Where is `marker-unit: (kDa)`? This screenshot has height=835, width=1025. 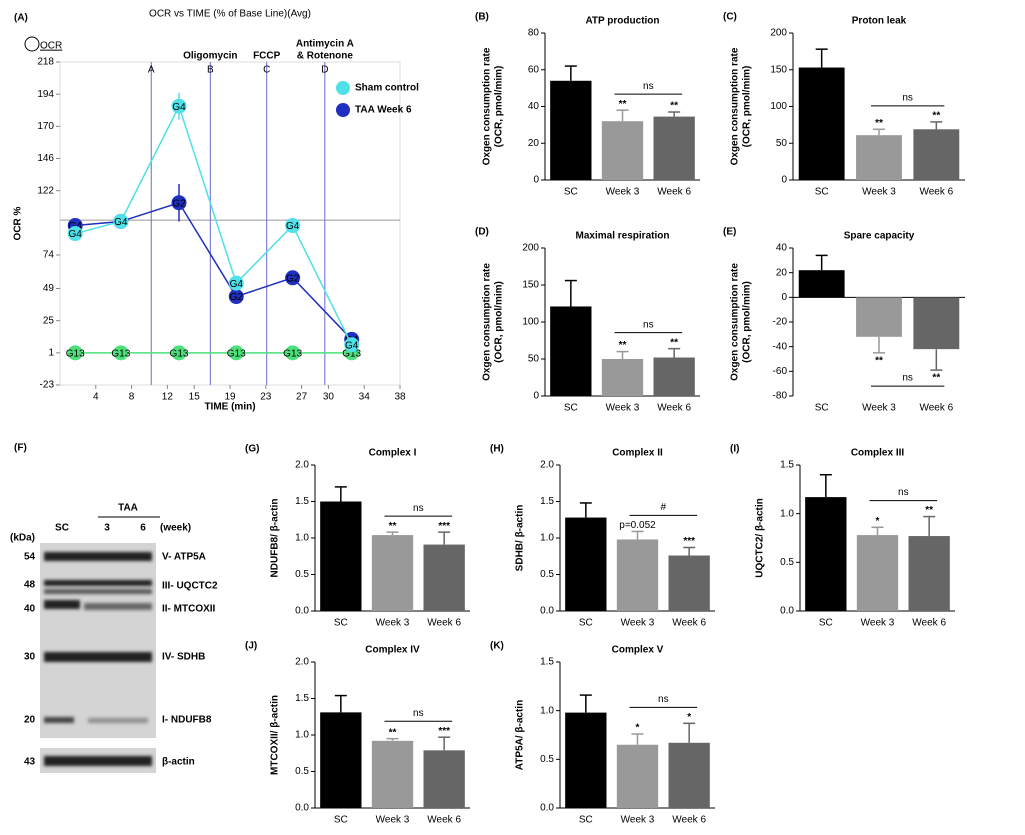 marker-unit: (kDa) is located at coordinates (22, 538).